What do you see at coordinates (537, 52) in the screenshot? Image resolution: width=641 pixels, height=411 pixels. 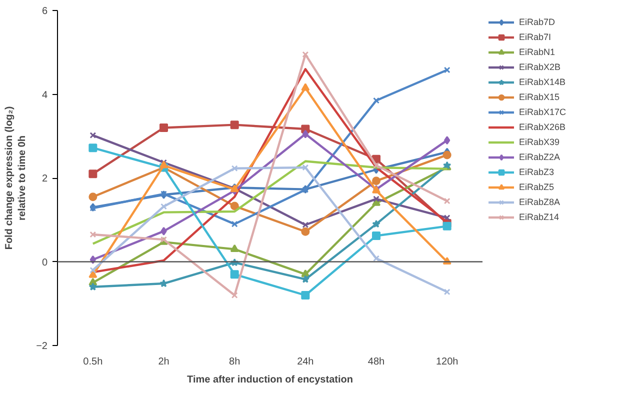 I see `legend-label: EiRabN1` at bounding box center [537, 52].